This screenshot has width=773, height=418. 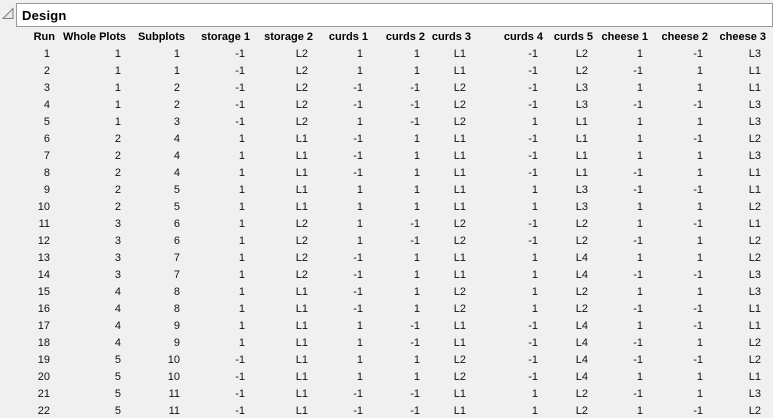 I want to click on table-row: 2 1 1 -1 L2 1 1 L1 -1 L2 -1 1 L1, so click(x=384, y=70).